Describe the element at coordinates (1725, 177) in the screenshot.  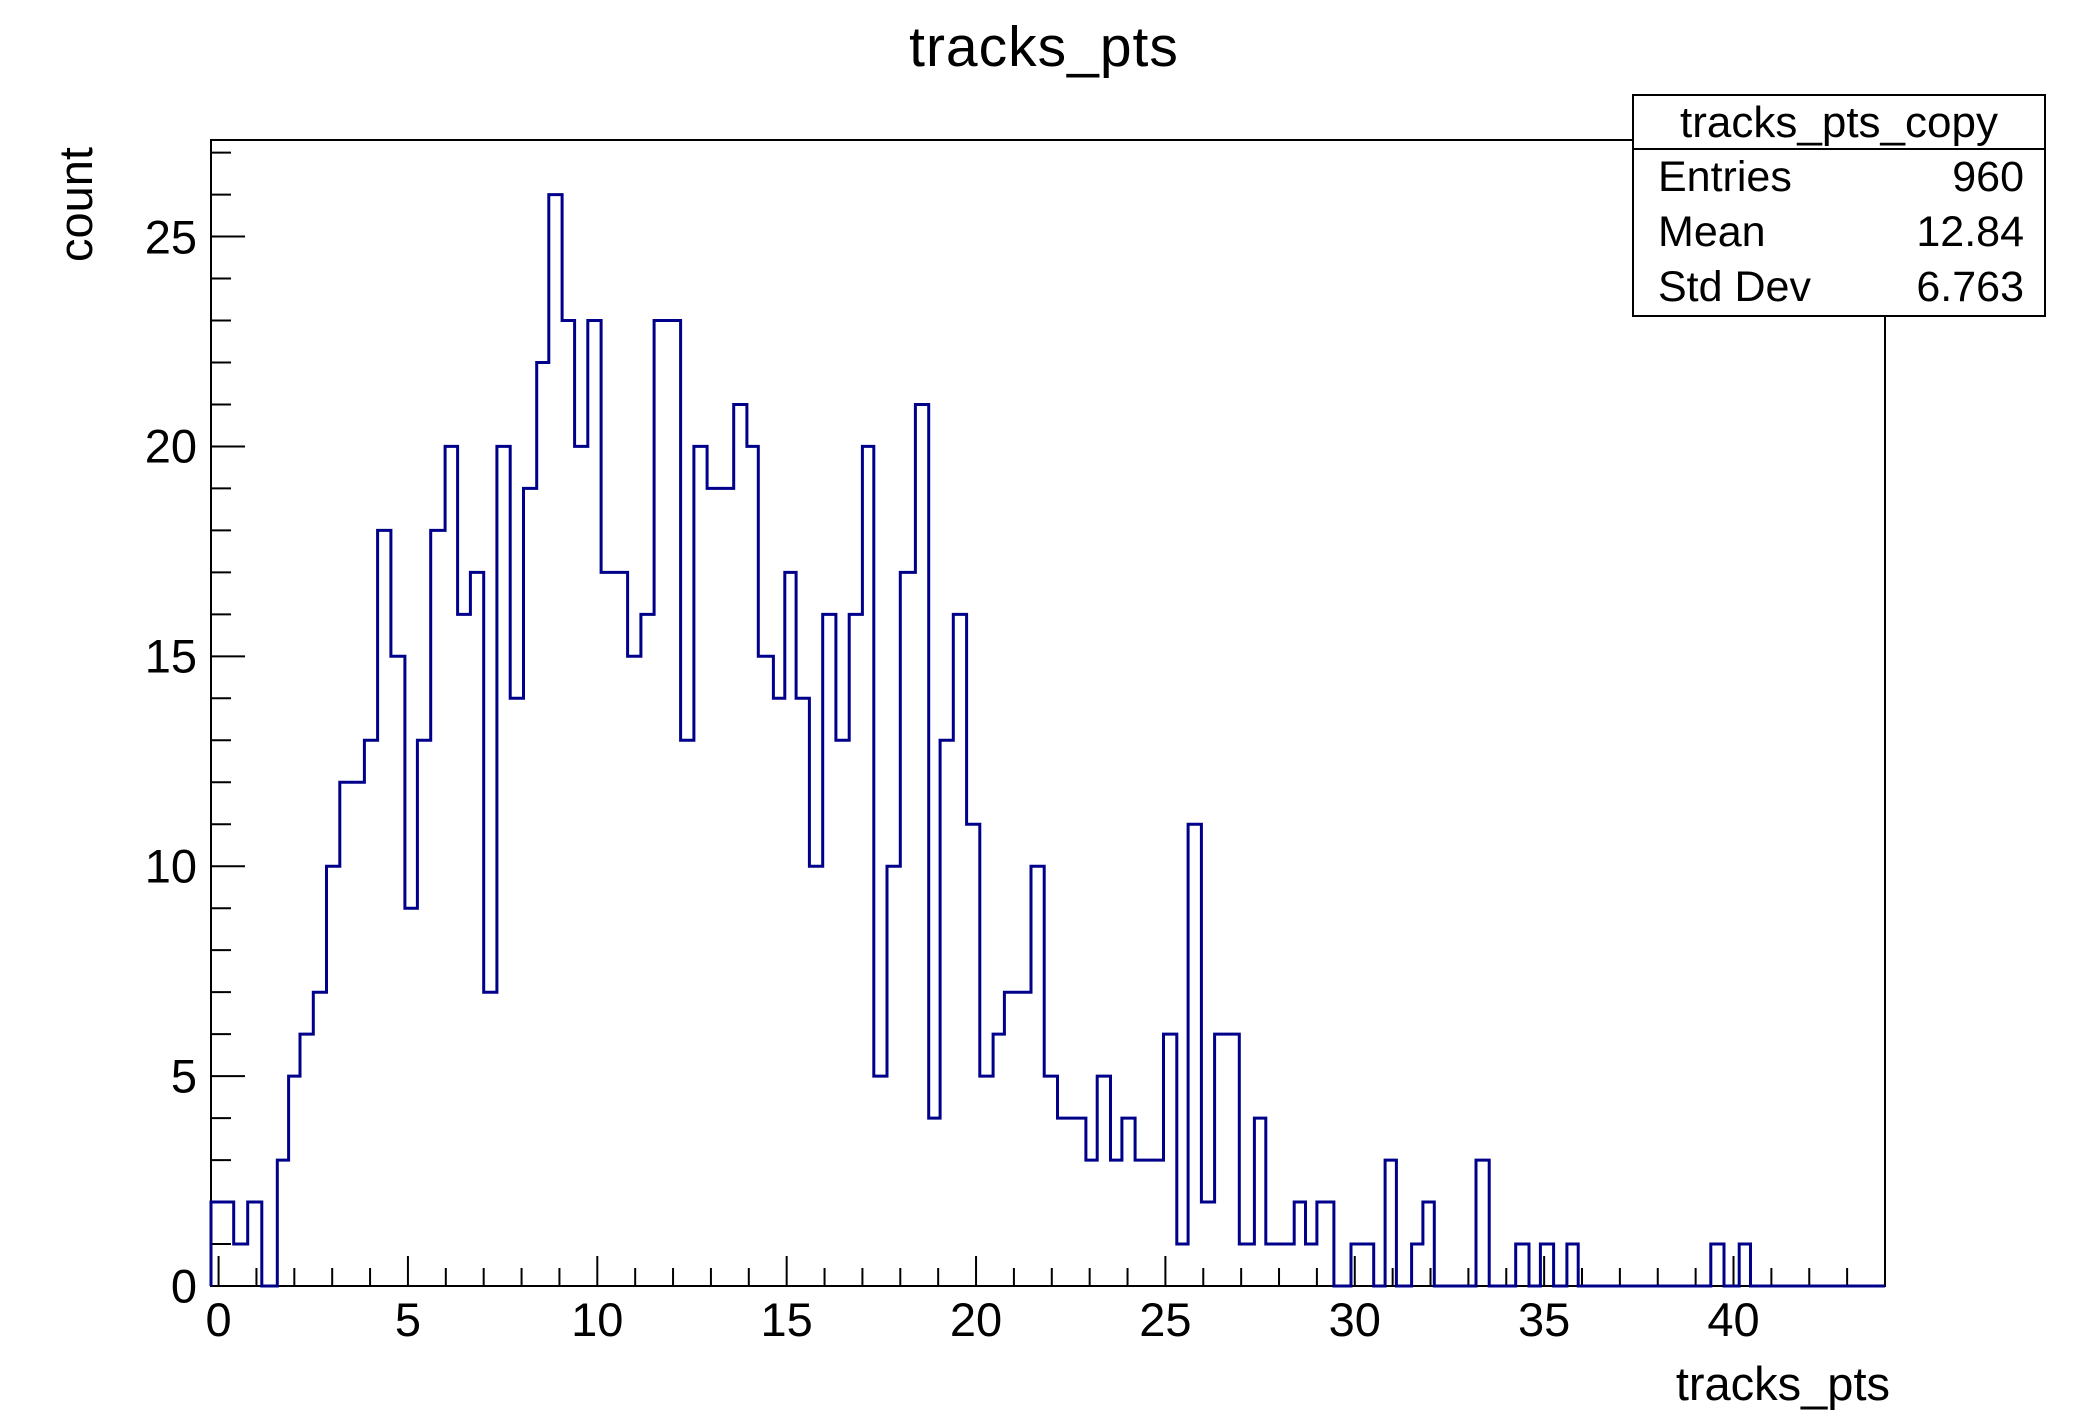
I see `stats-entries-label: Entries` at that location.